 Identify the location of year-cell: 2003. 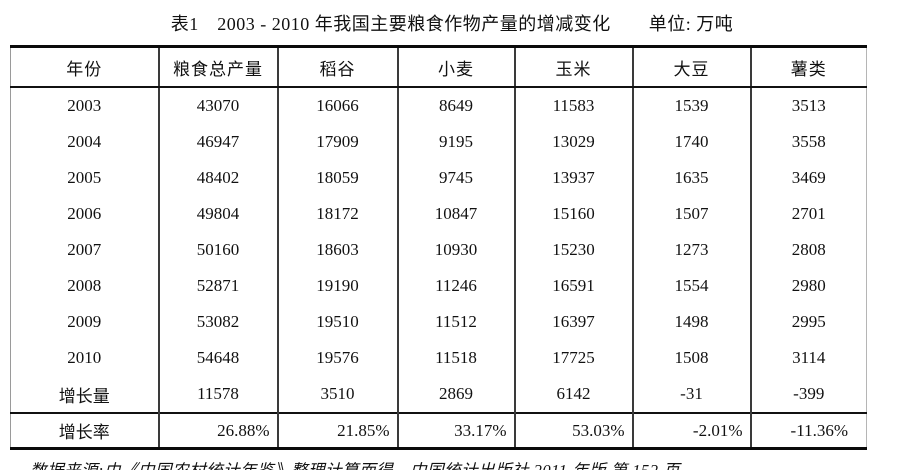
(84, 105).